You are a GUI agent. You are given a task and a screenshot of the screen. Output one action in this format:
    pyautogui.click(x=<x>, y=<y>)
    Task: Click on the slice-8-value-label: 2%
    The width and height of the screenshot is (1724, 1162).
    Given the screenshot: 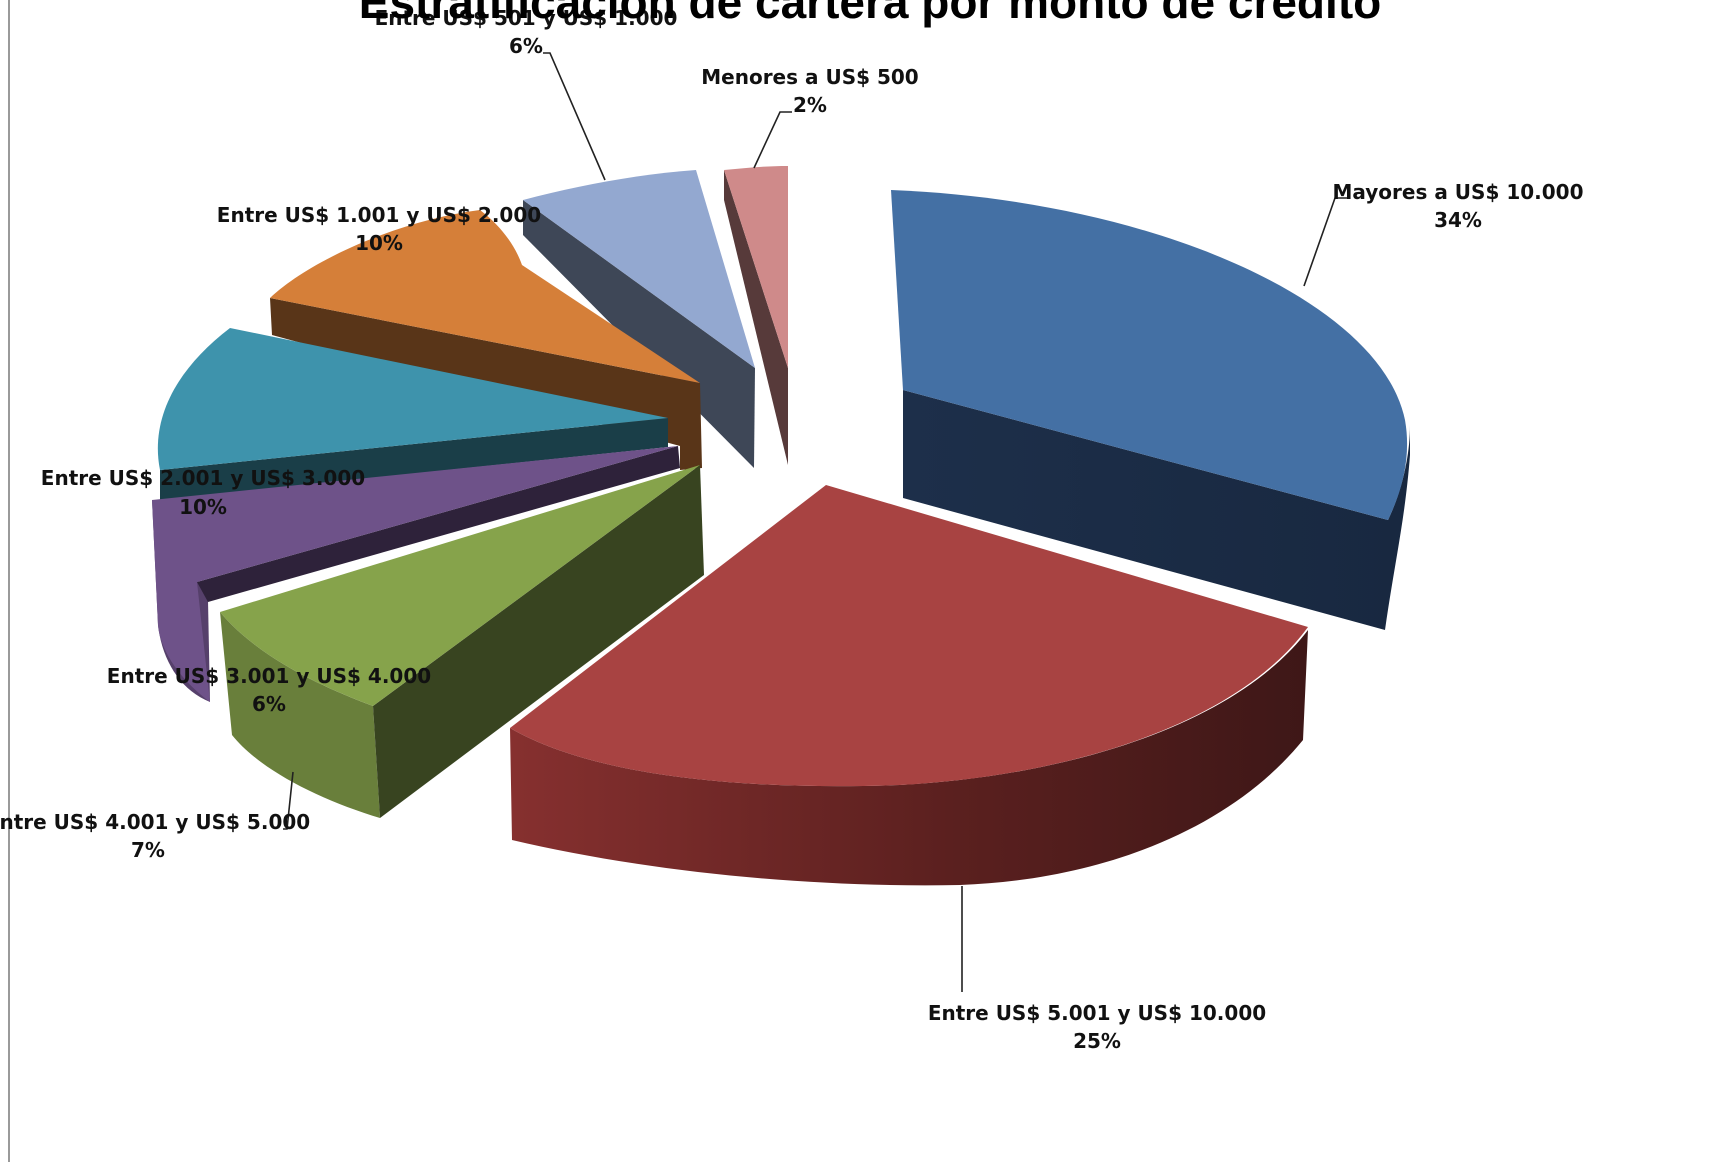 What is the action you would take?
    pyautogui.click(x=810, y=105)
    